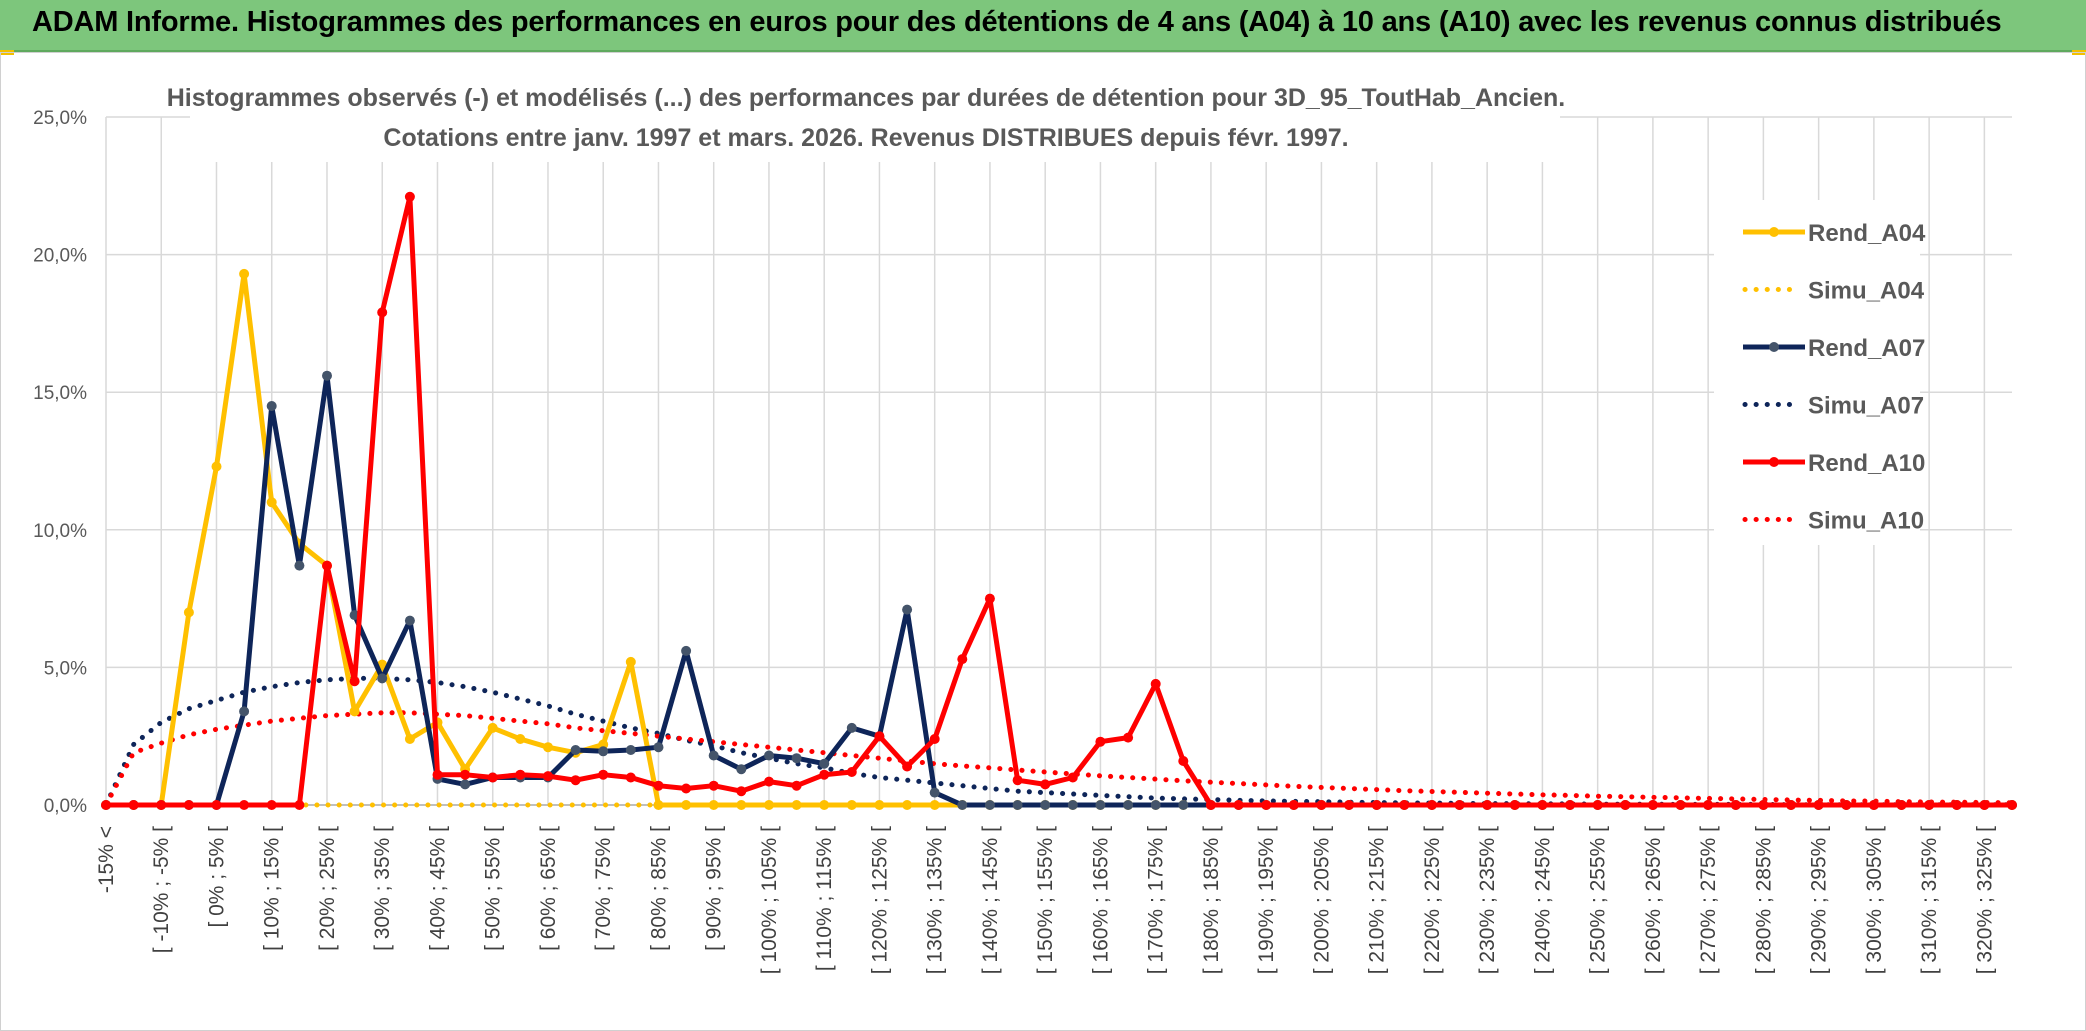  Describe the element at coordinates (769, 900) in the screenshot. I see `x-tick-label: [ 100% ; 105% [` at that location.